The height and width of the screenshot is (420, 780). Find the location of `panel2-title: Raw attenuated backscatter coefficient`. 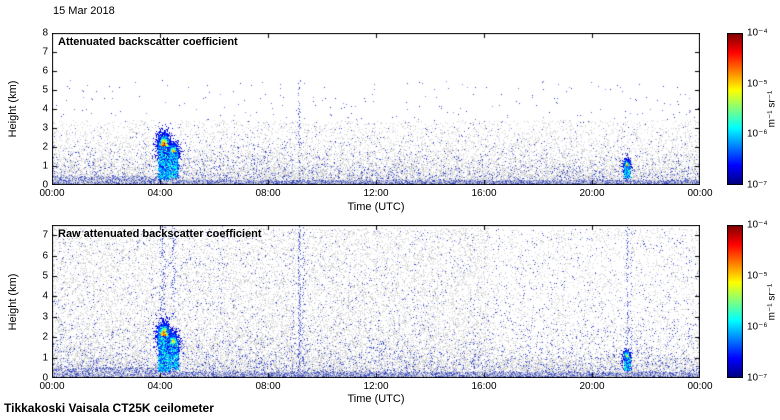

panel2-title: Raw attenuated backscatter coefficient is located at coordinates (160, 234).